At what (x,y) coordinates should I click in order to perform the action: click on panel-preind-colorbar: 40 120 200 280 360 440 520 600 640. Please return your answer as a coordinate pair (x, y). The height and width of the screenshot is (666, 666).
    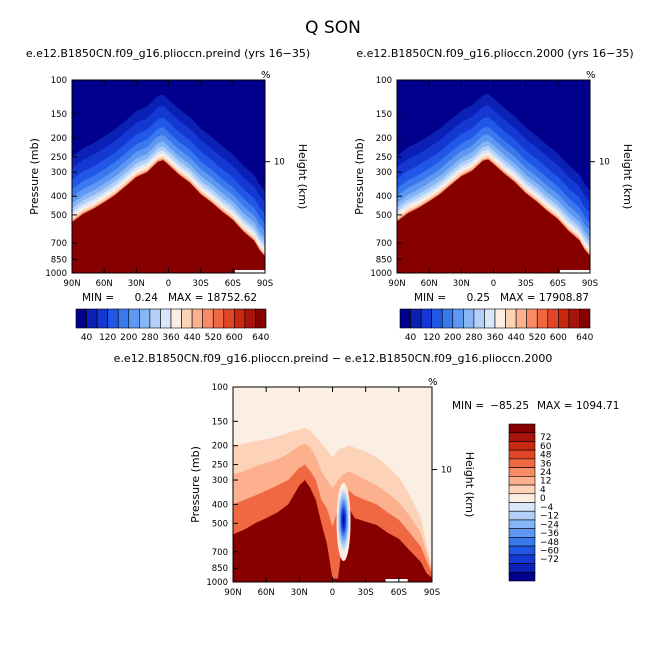
    Looking at the image, I should click on (172, 325).